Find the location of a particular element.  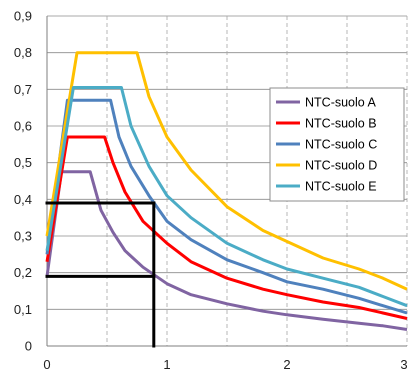

y-tick-label: 0,8 is located at coordinates (23, 52).